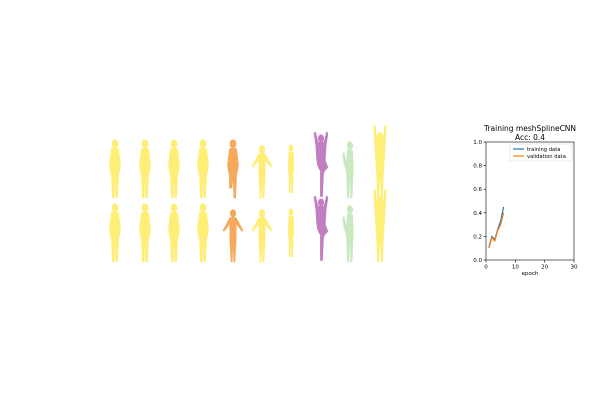 The width and height of the screenshot is (600, 400). What do you see at coordinates (529, 128) in the screenshot?
I see `chart-title: Training meshSplineCNN` at bounding box center [529, 128].